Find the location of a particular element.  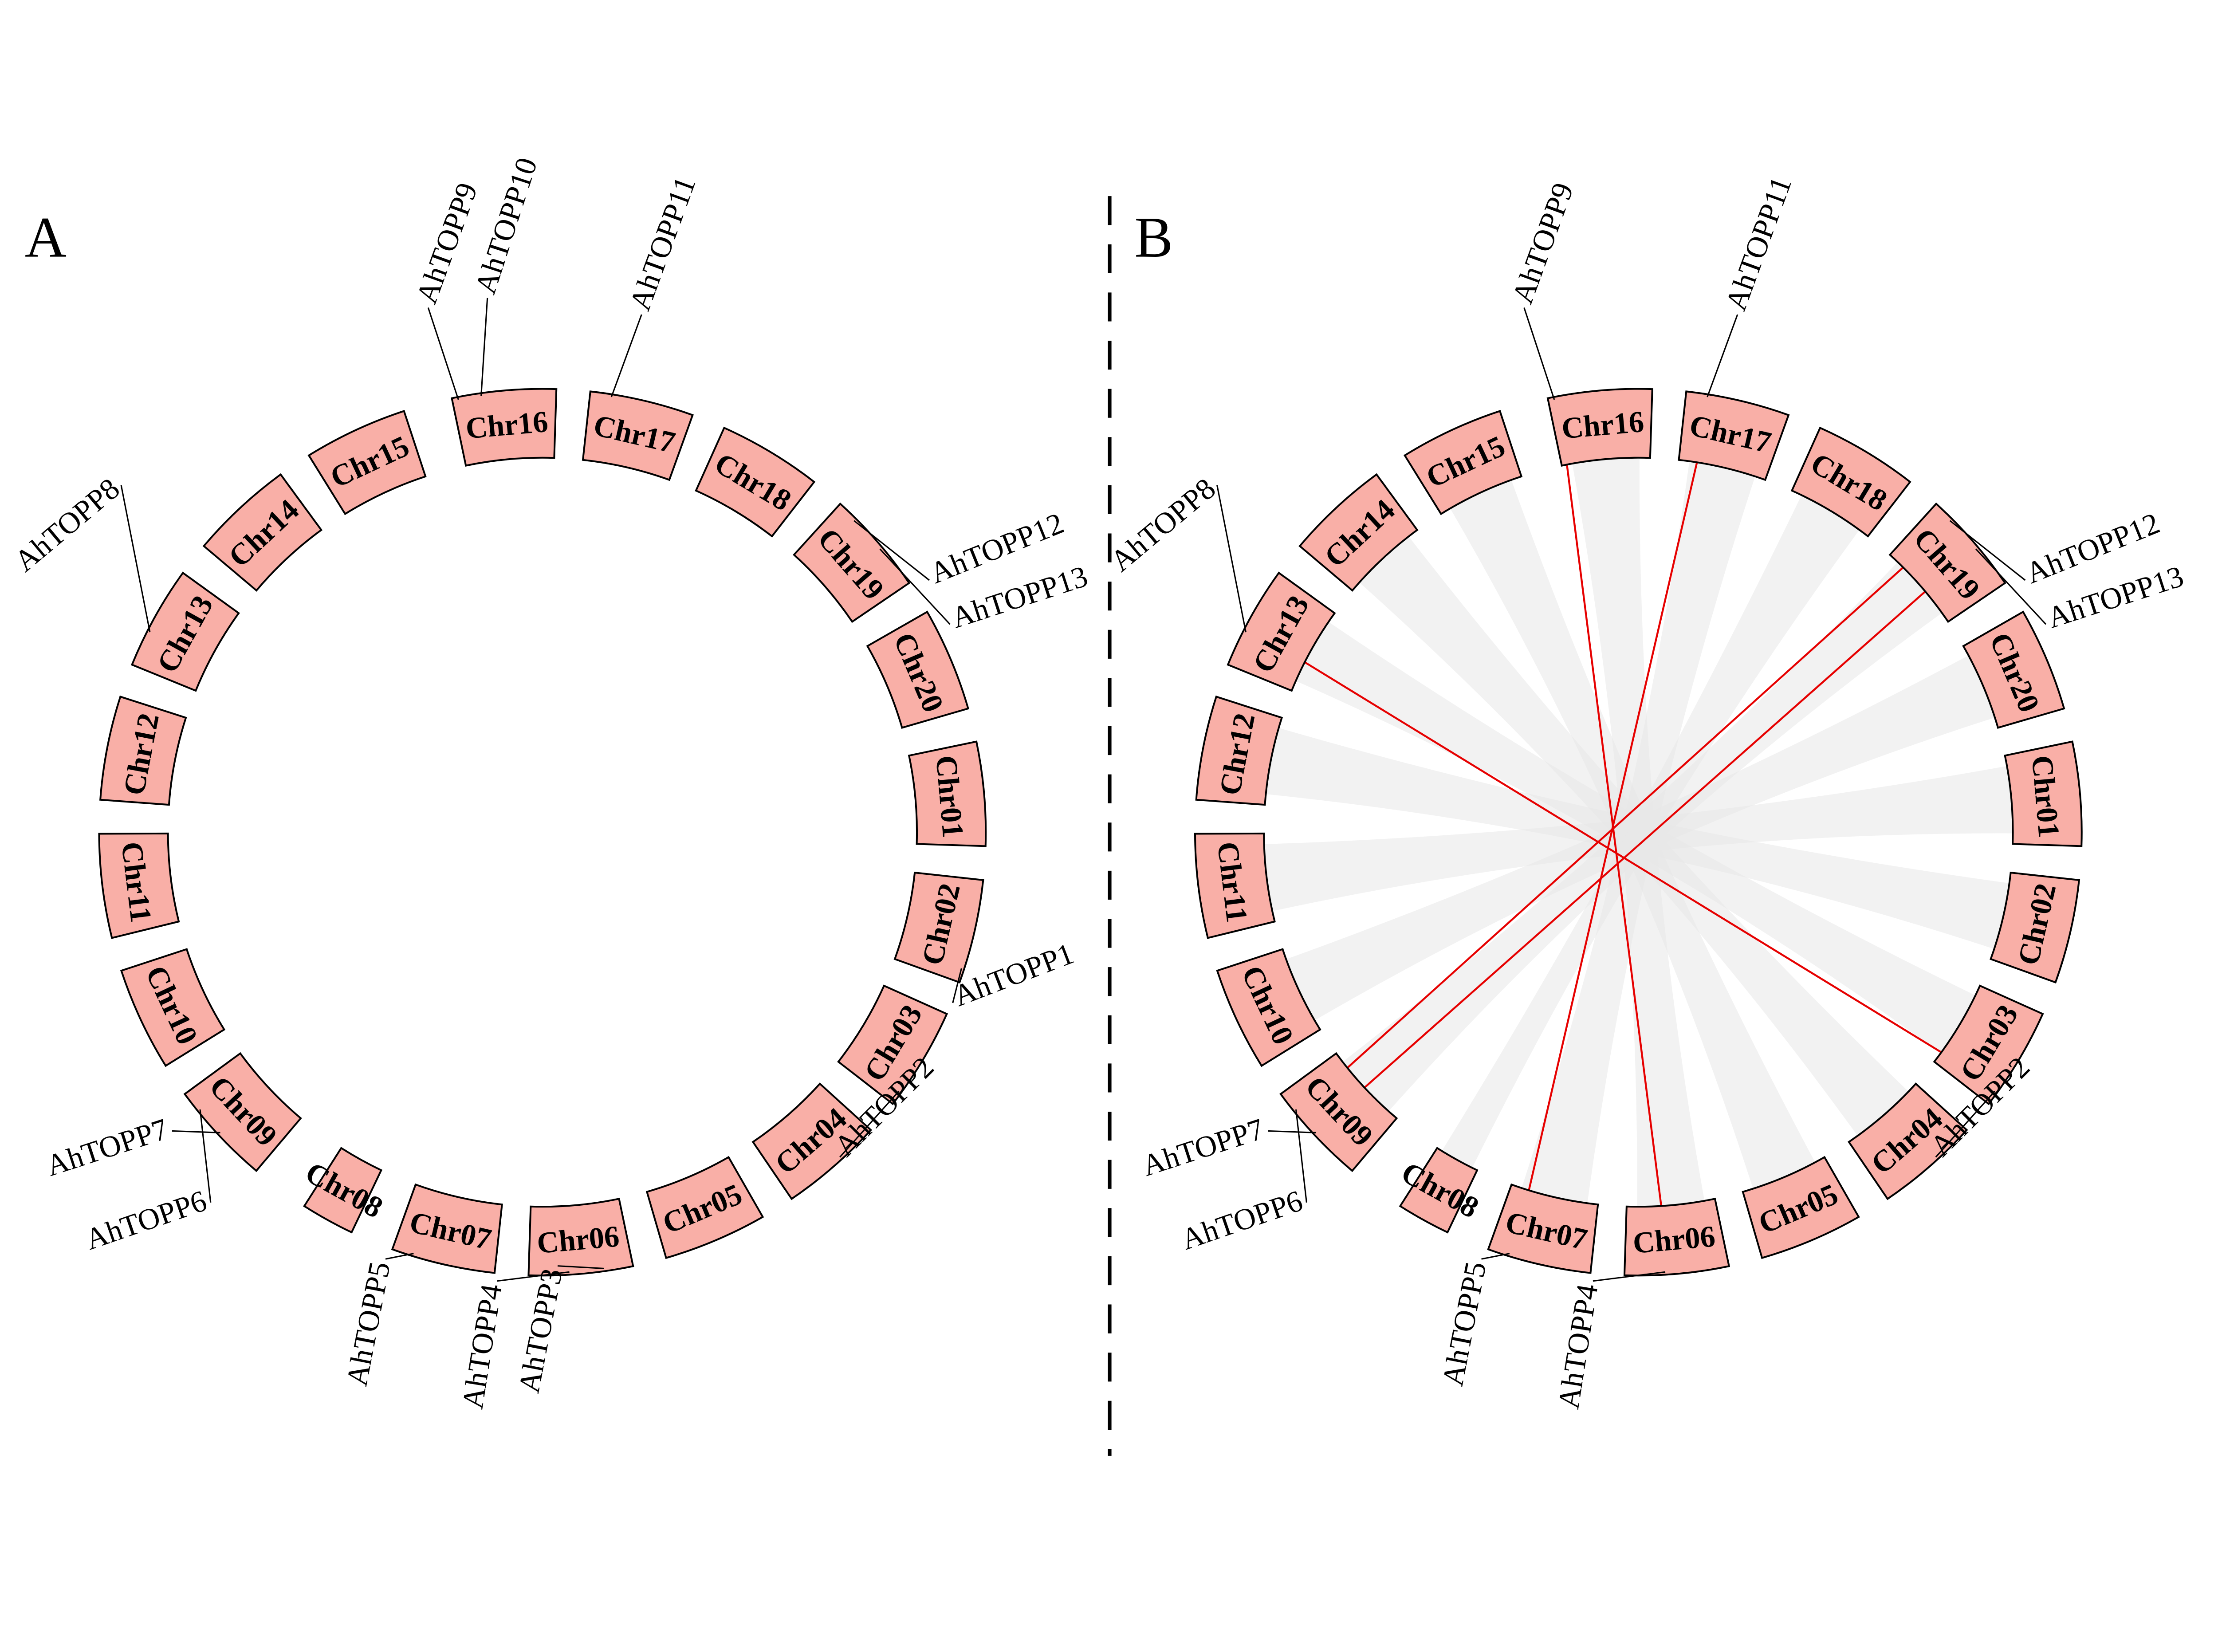

synteny-ribbon is located at coordinates (1640, 838).